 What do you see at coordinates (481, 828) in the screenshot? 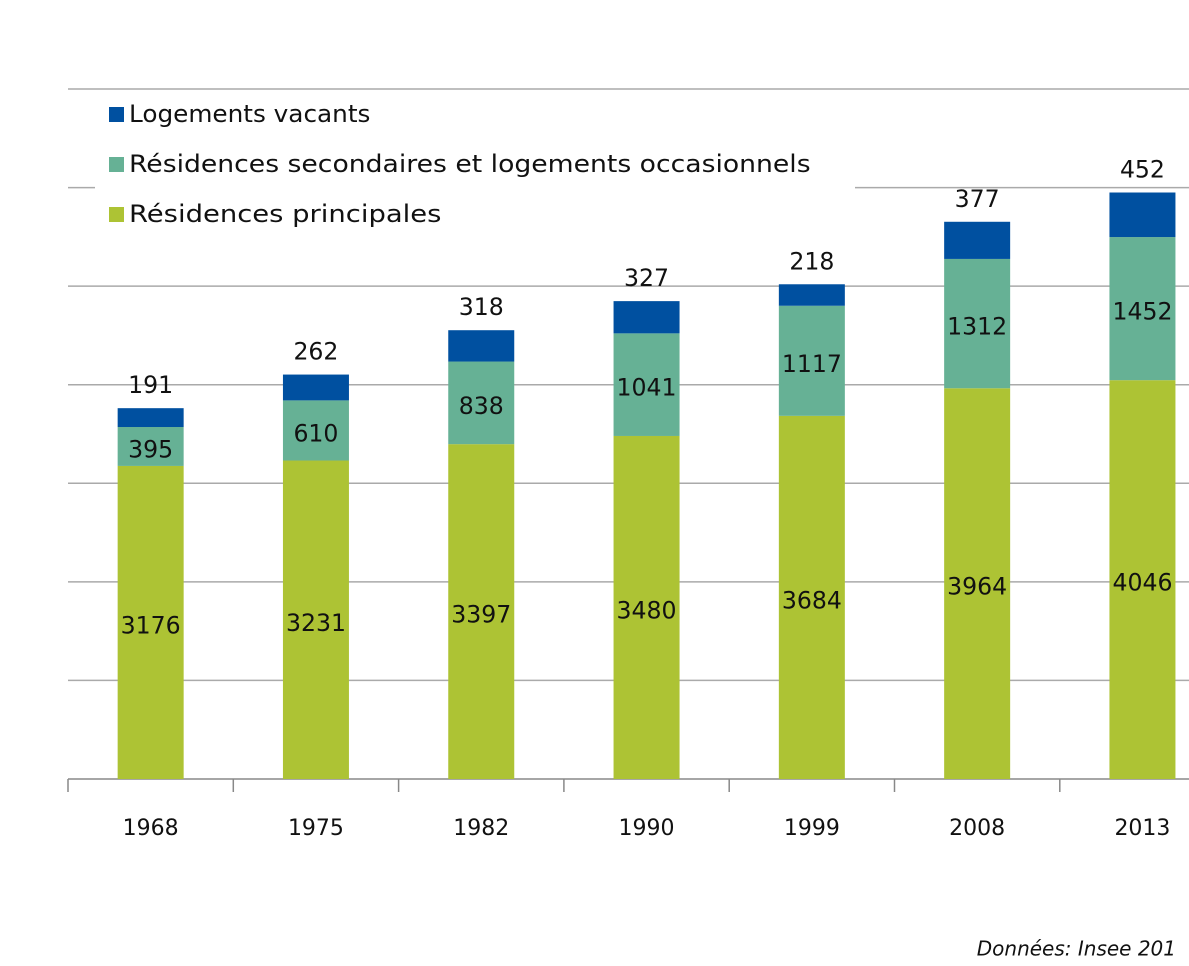
I see `x-tick-label: 1982` at bounding box center [481, 828].